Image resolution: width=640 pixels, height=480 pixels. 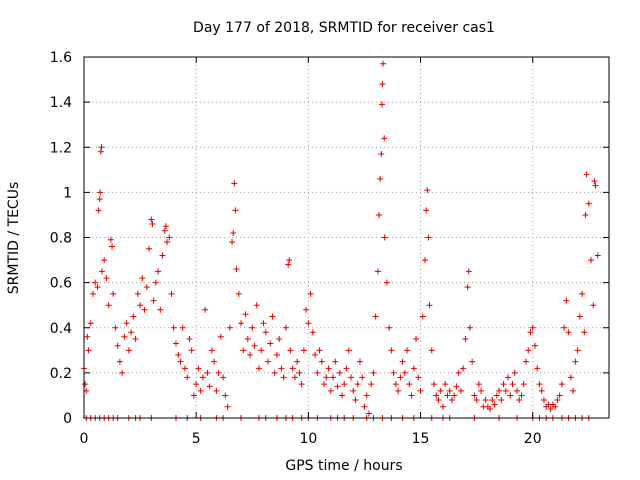 What do you see at coordinates (67, 193) in the screenshot?
I see `y-tick-label: 1` at bounding box center [67, 193].